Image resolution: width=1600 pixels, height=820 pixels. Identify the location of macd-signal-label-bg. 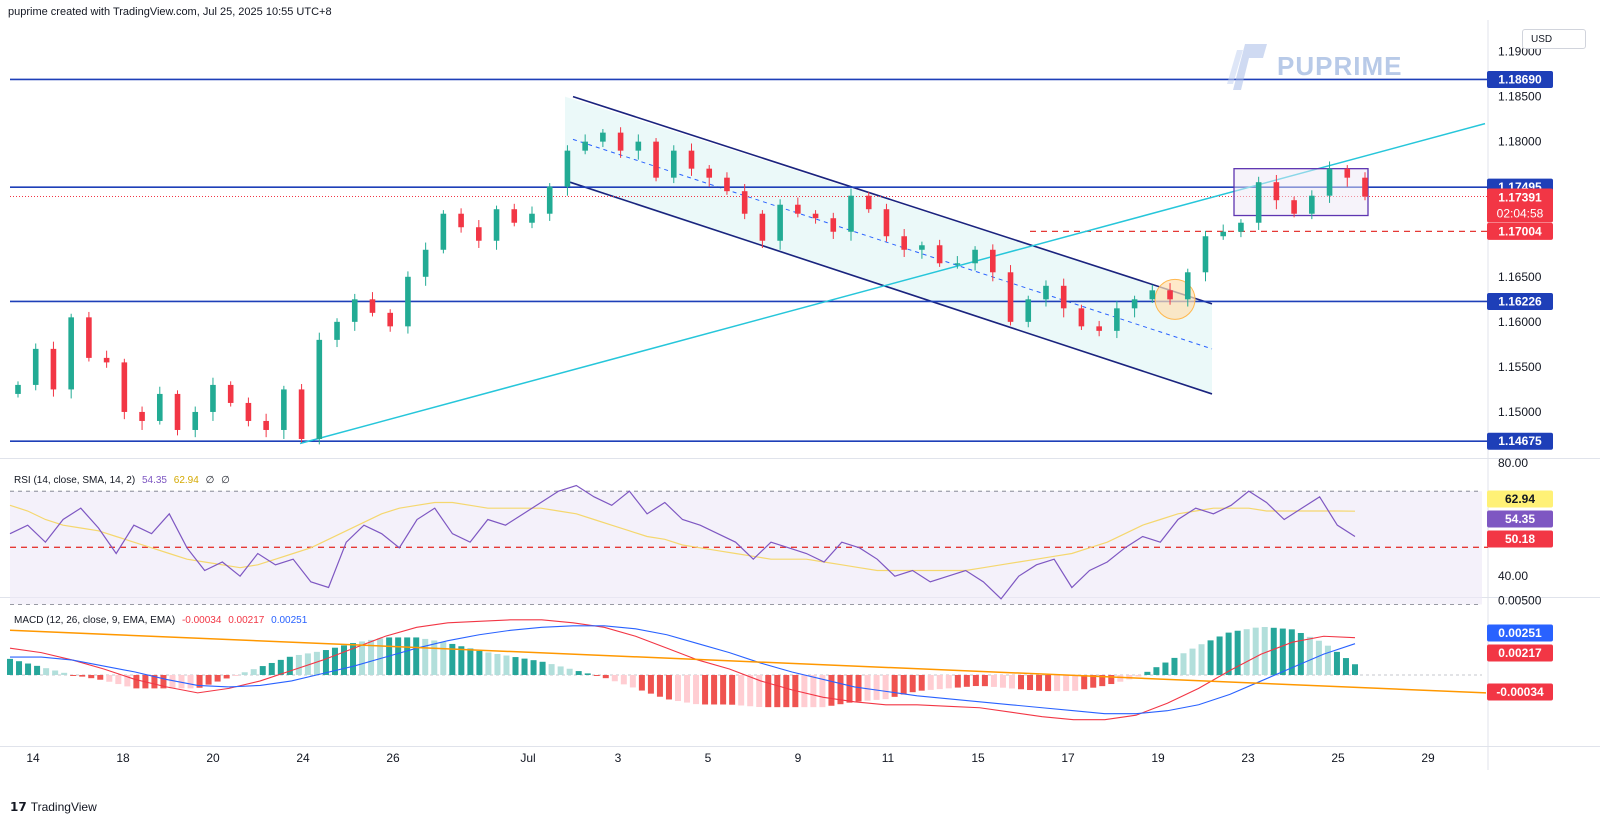
(1520, 633).